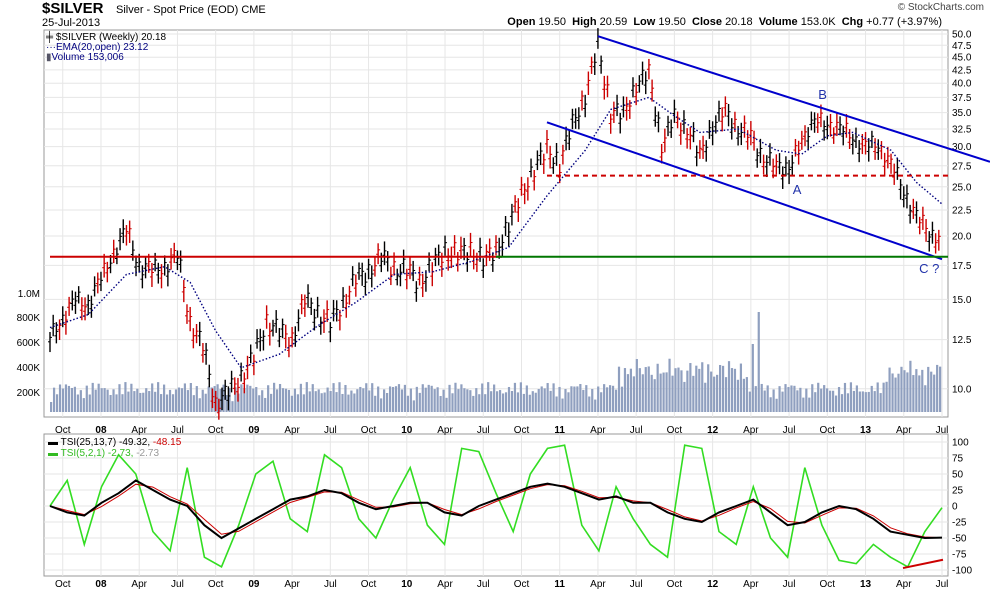 The image size is (990, 591). Describe the element at coordinates (962, 35) in the screenshot. I see `y-tick-label: 50.0` at that location.